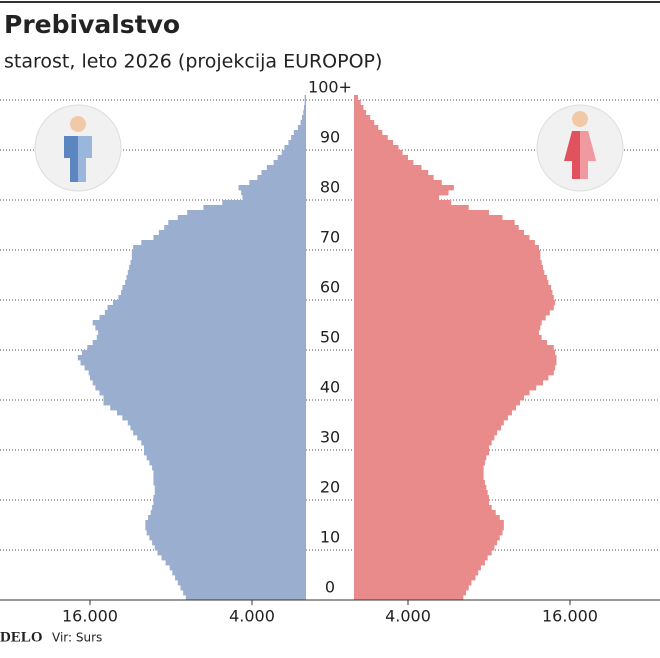 This screenshot has height=658, width=660. I want to click on female-icon, so click(580, 148).